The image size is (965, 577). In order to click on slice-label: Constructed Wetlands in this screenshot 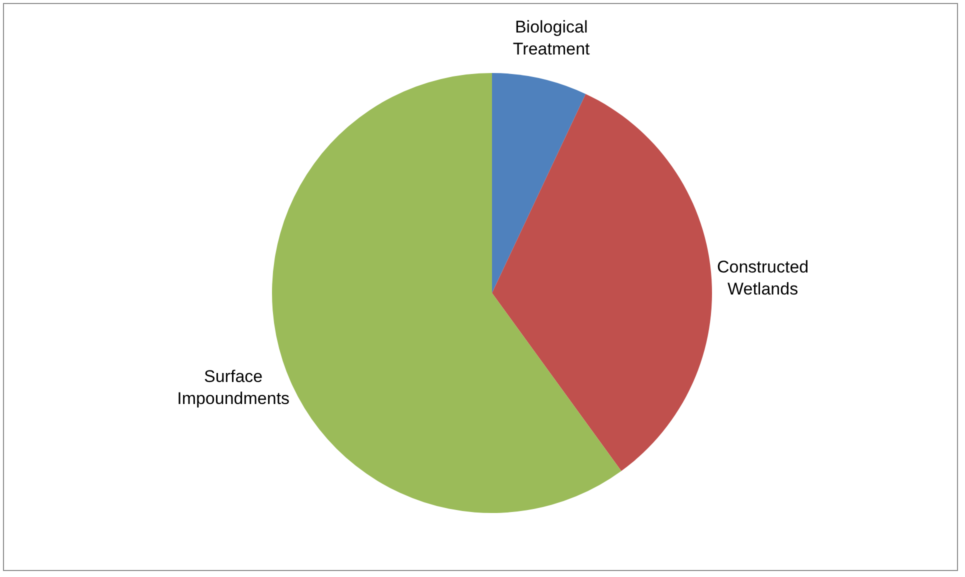, I will do `click(762, 277)`.